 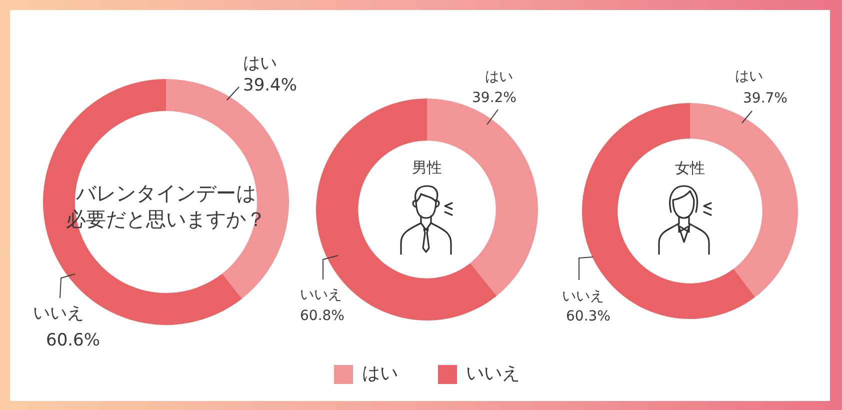 I want to click on data-label: 60.3%, so click(x=588, y=316).